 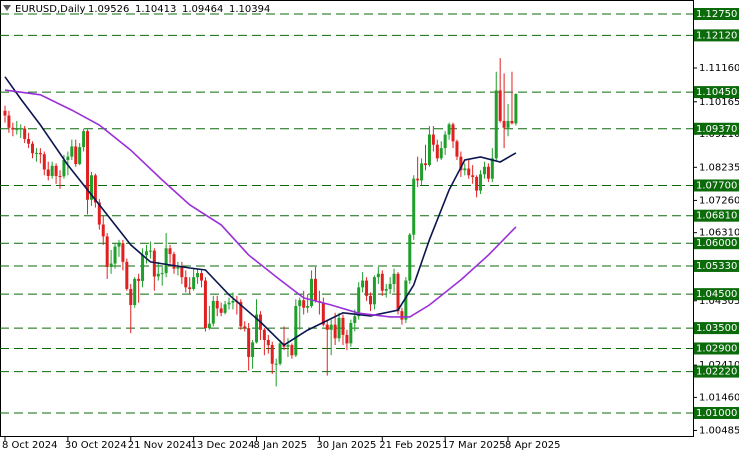 I want to click on ohlc-low: 1.09464, so click(x=202, y=9).